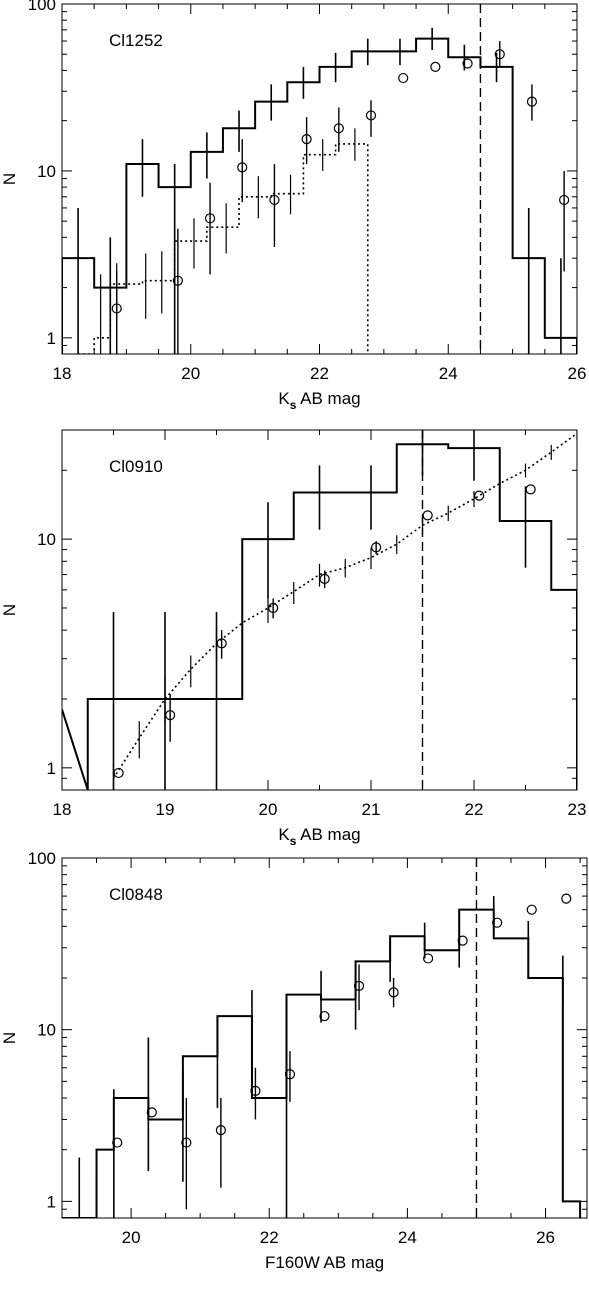 This screenshot has height=1290, width=589. What do you see at coordinates (165, 809) in the screenshot?
I see `x-tick-label: 19` at bounding box center [165, 809].